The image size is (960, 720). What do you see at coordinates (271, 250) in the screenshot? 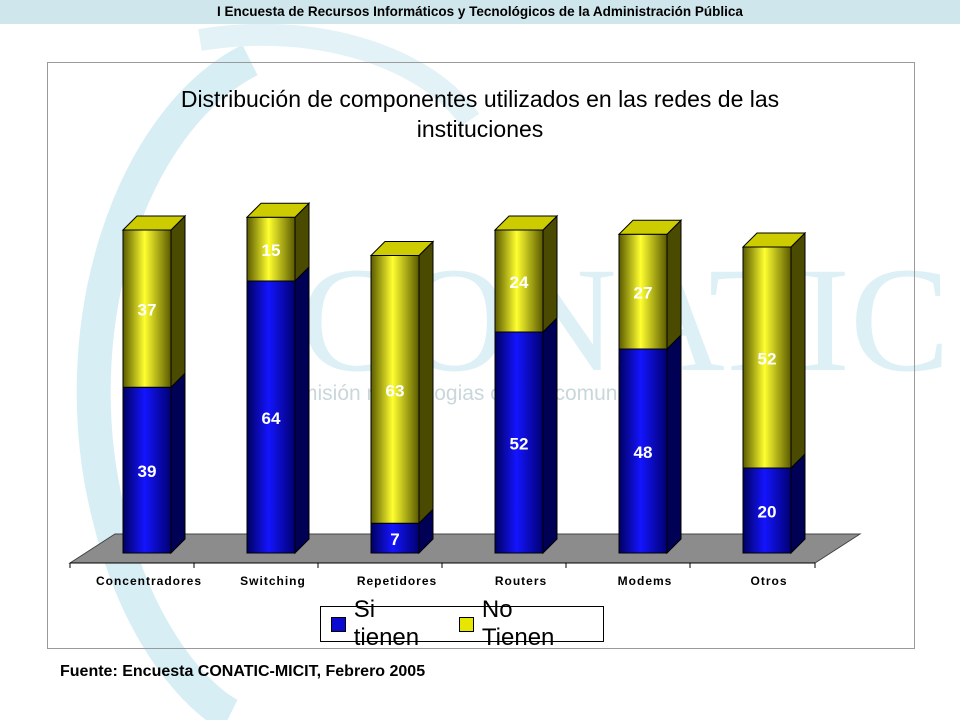
I see `data-label-no-tienen-switching: 15` at bounding box center [271, 250].